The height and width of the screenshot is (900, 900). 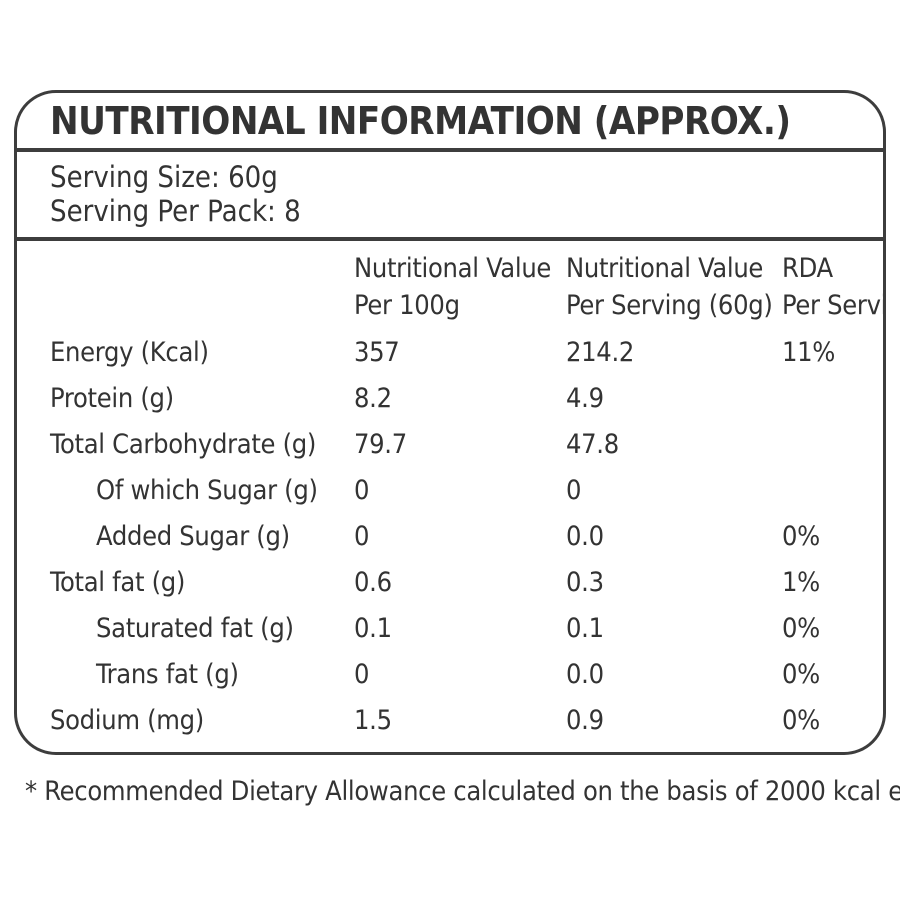 What do you see at coordinates (377, 352) in the screenshot?
I see `value-per-100g: 357` at bounding box center [377, 352].